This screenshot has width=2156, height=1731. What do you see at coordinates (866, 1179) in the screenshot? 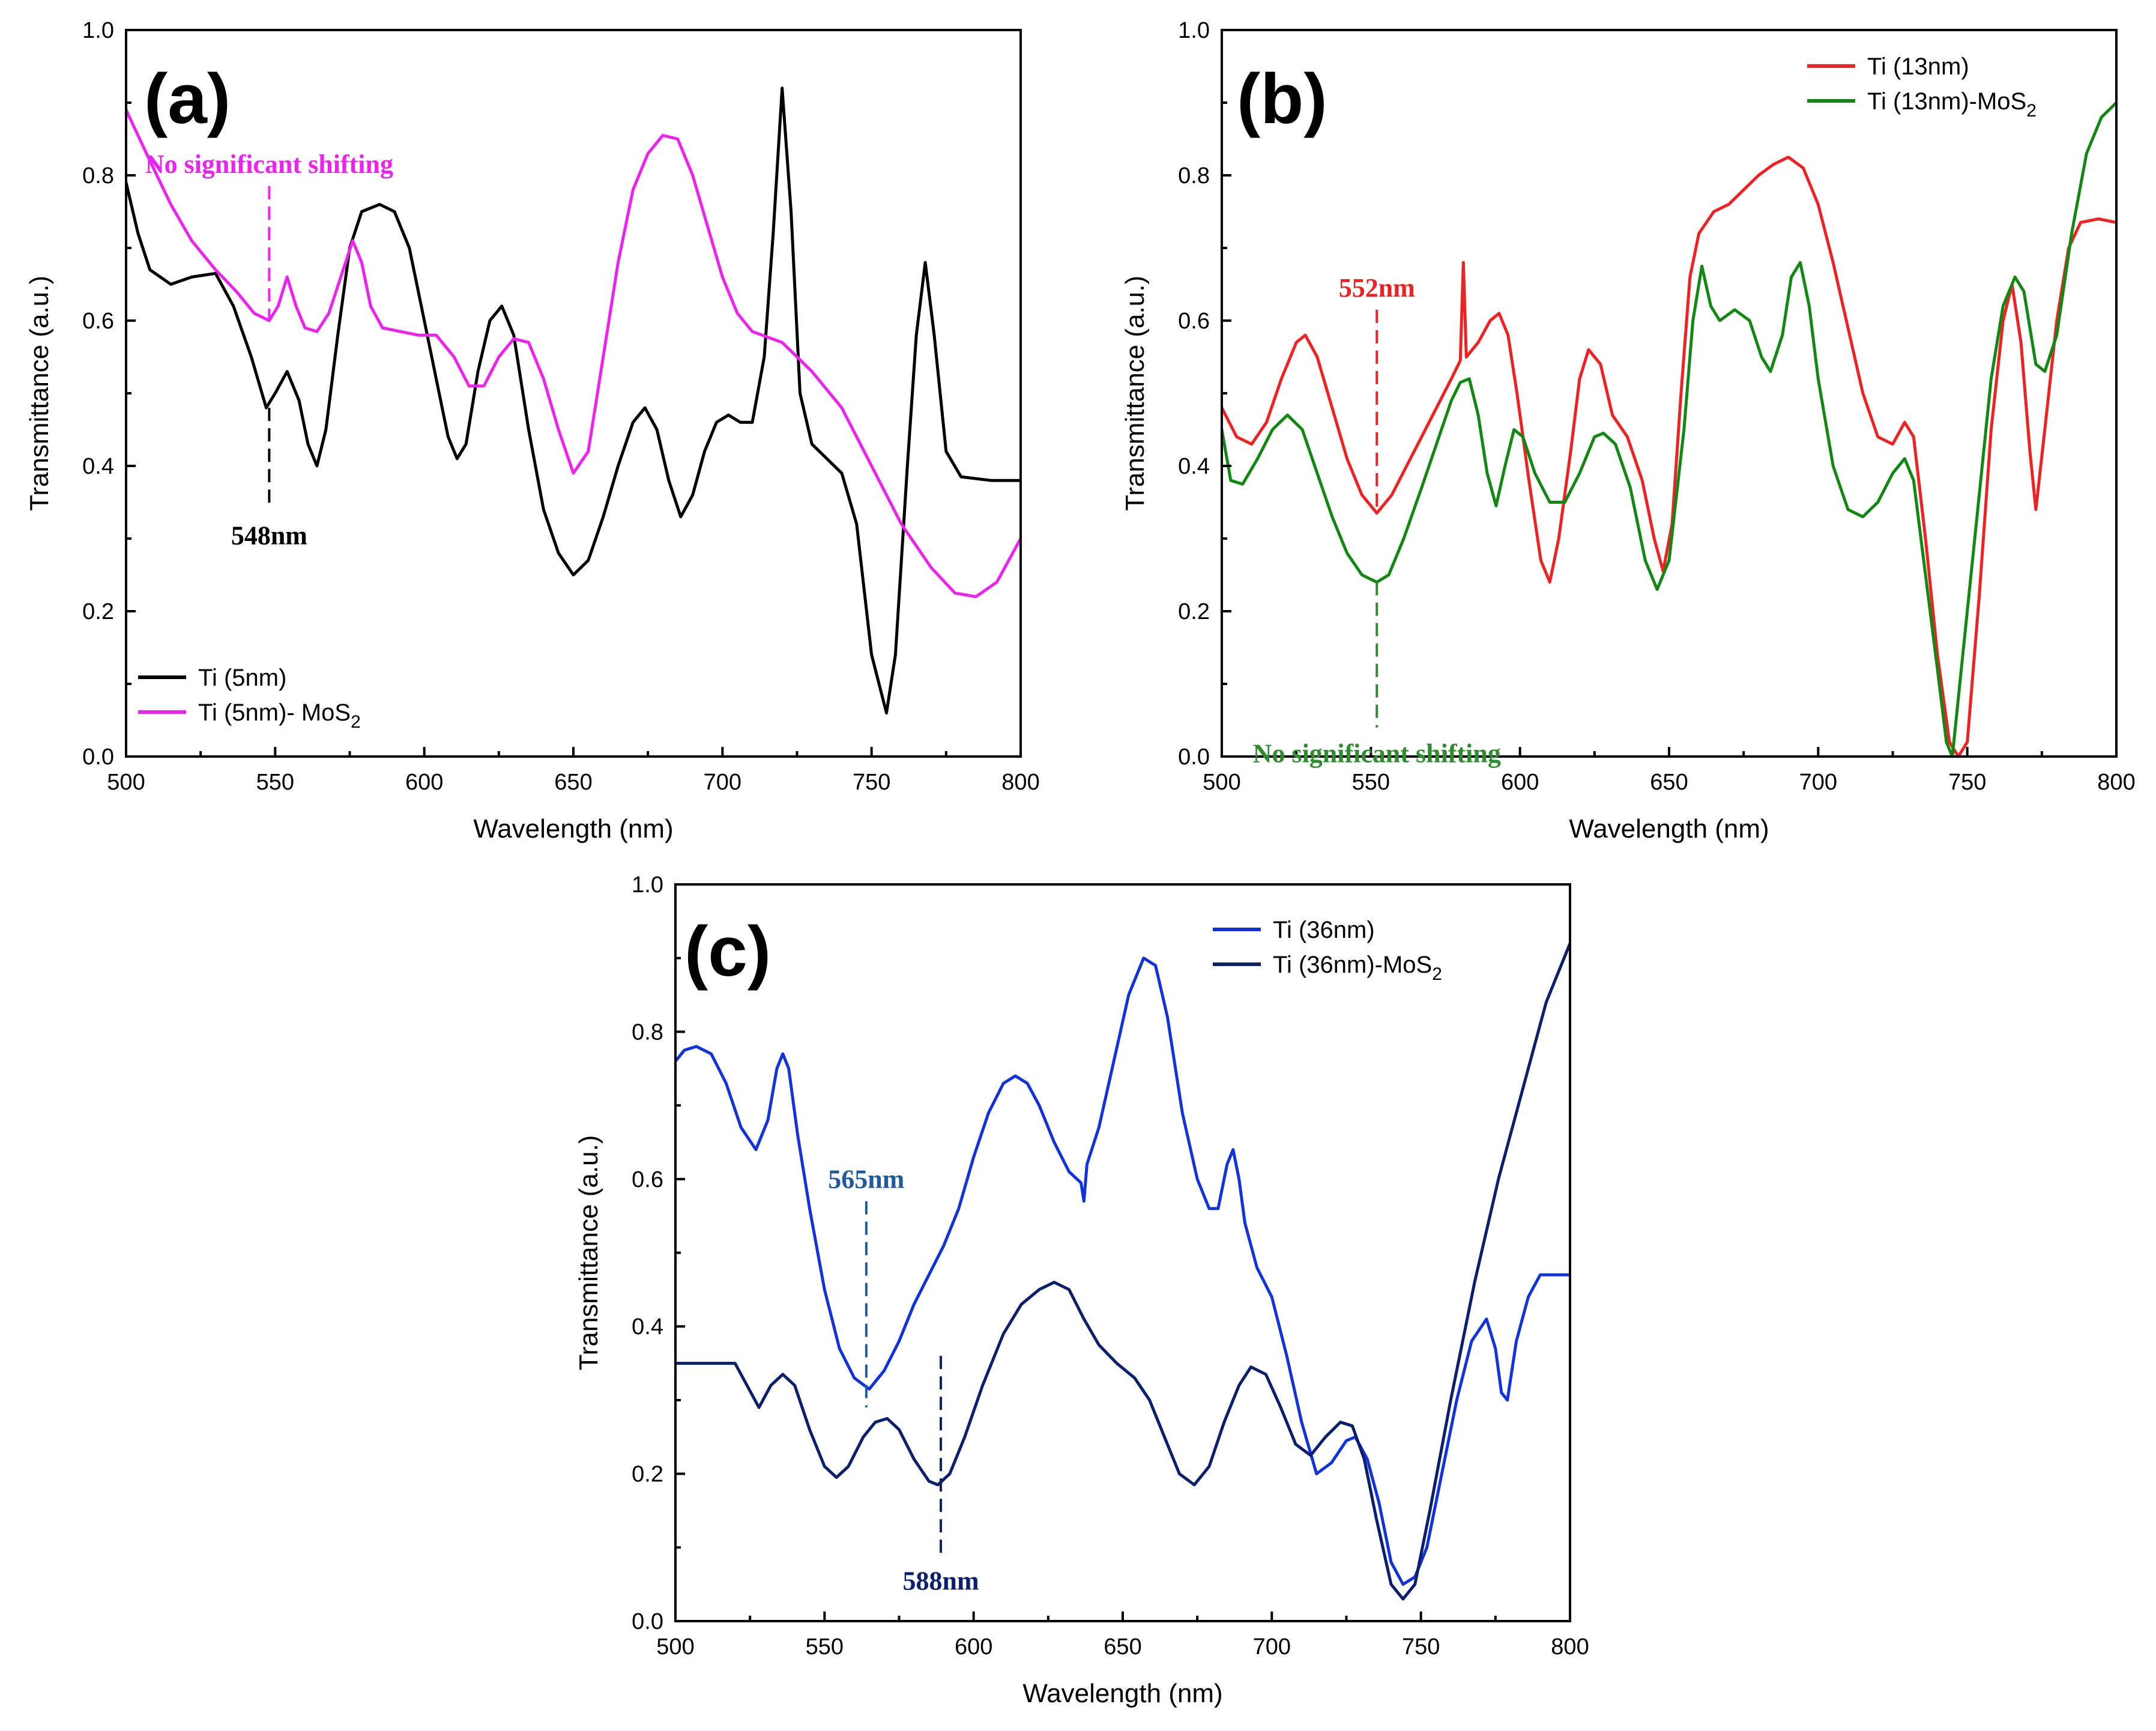
I see `annotation-label: 565nm` at bounding box center [866, 1179].